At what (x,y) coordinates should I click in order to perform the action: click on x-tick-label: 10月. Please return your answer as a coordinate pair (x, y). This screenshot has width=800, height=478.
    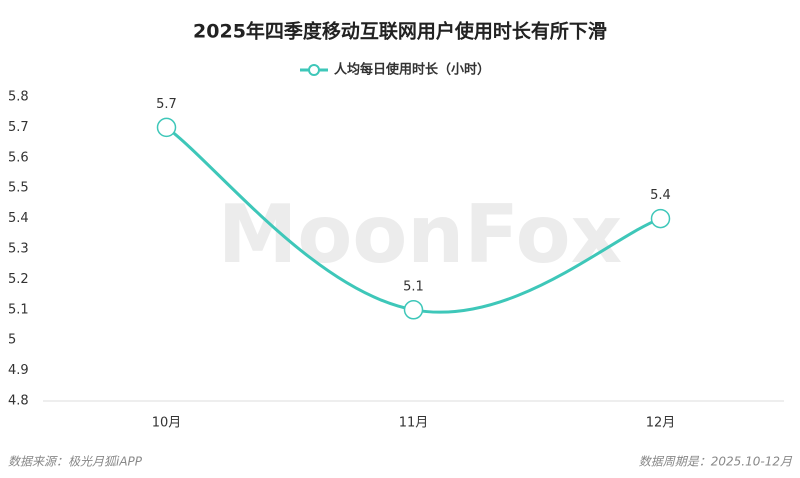
    Looking at the image, I should click on (167, 423).